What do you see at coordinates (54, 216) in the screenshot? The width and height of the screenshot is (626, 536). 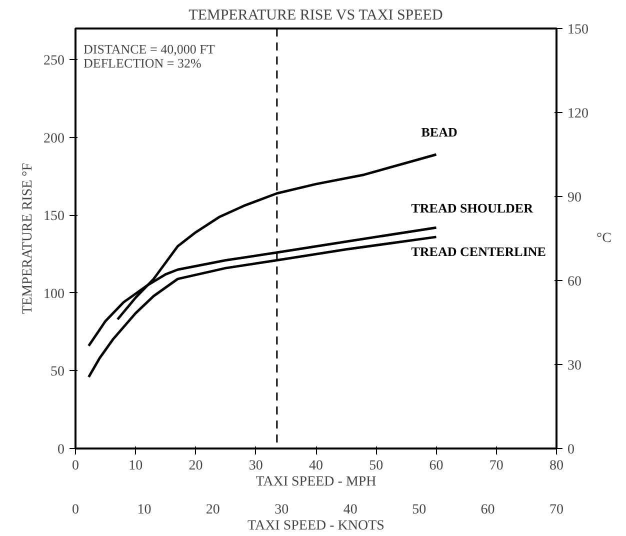 I see `y-tick-label: 150` at bounding box center [54, 216].